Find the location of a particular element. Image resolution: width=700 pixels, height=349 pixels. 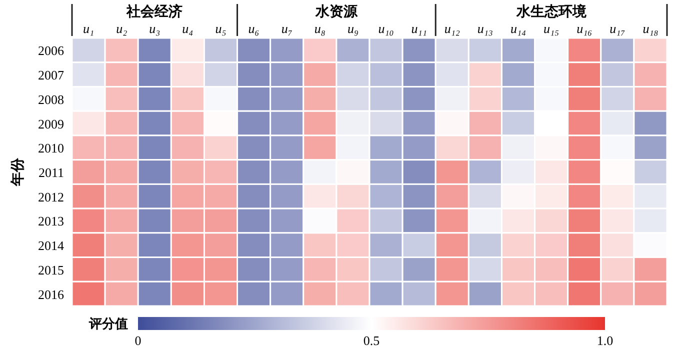

x-tick-label: u₁₅ is located at coordinates (552, 28).